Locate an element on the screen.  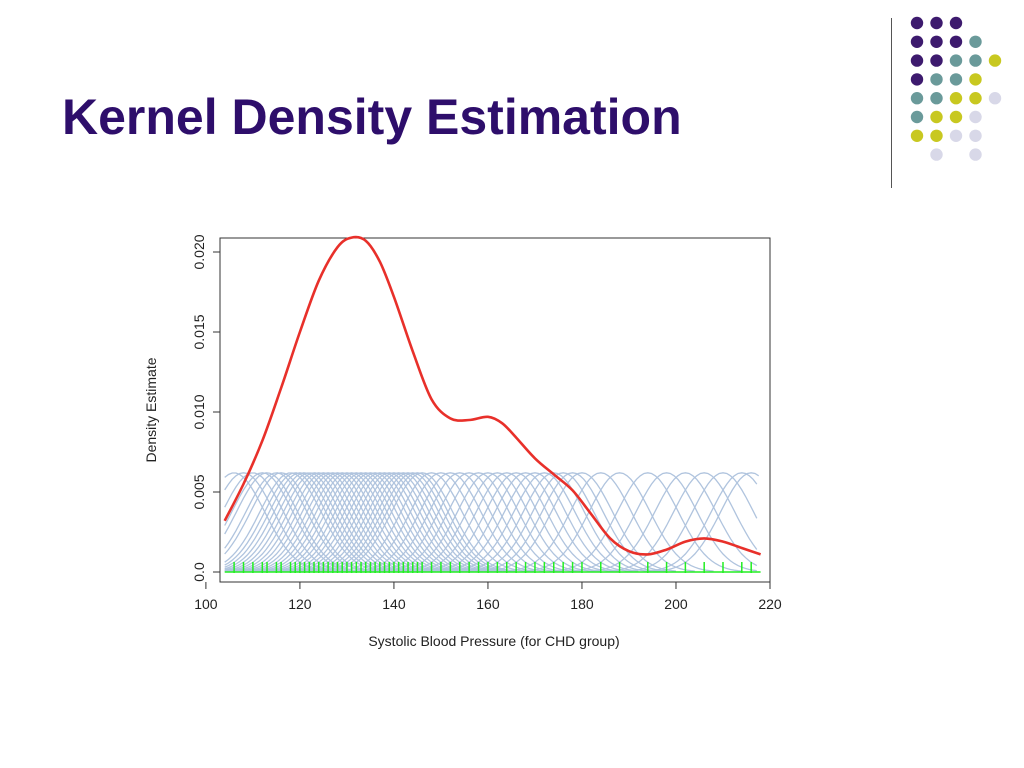
x-tick-label: 220 is located at coordinates (770, 604).